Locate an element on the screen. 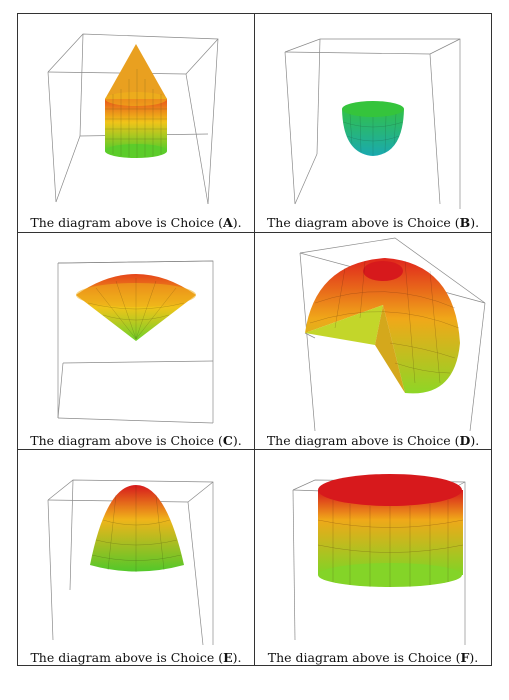 The height and width of the screenshot is (700, 509). sphere-wedge-surface is located at coordinates (382, 326).